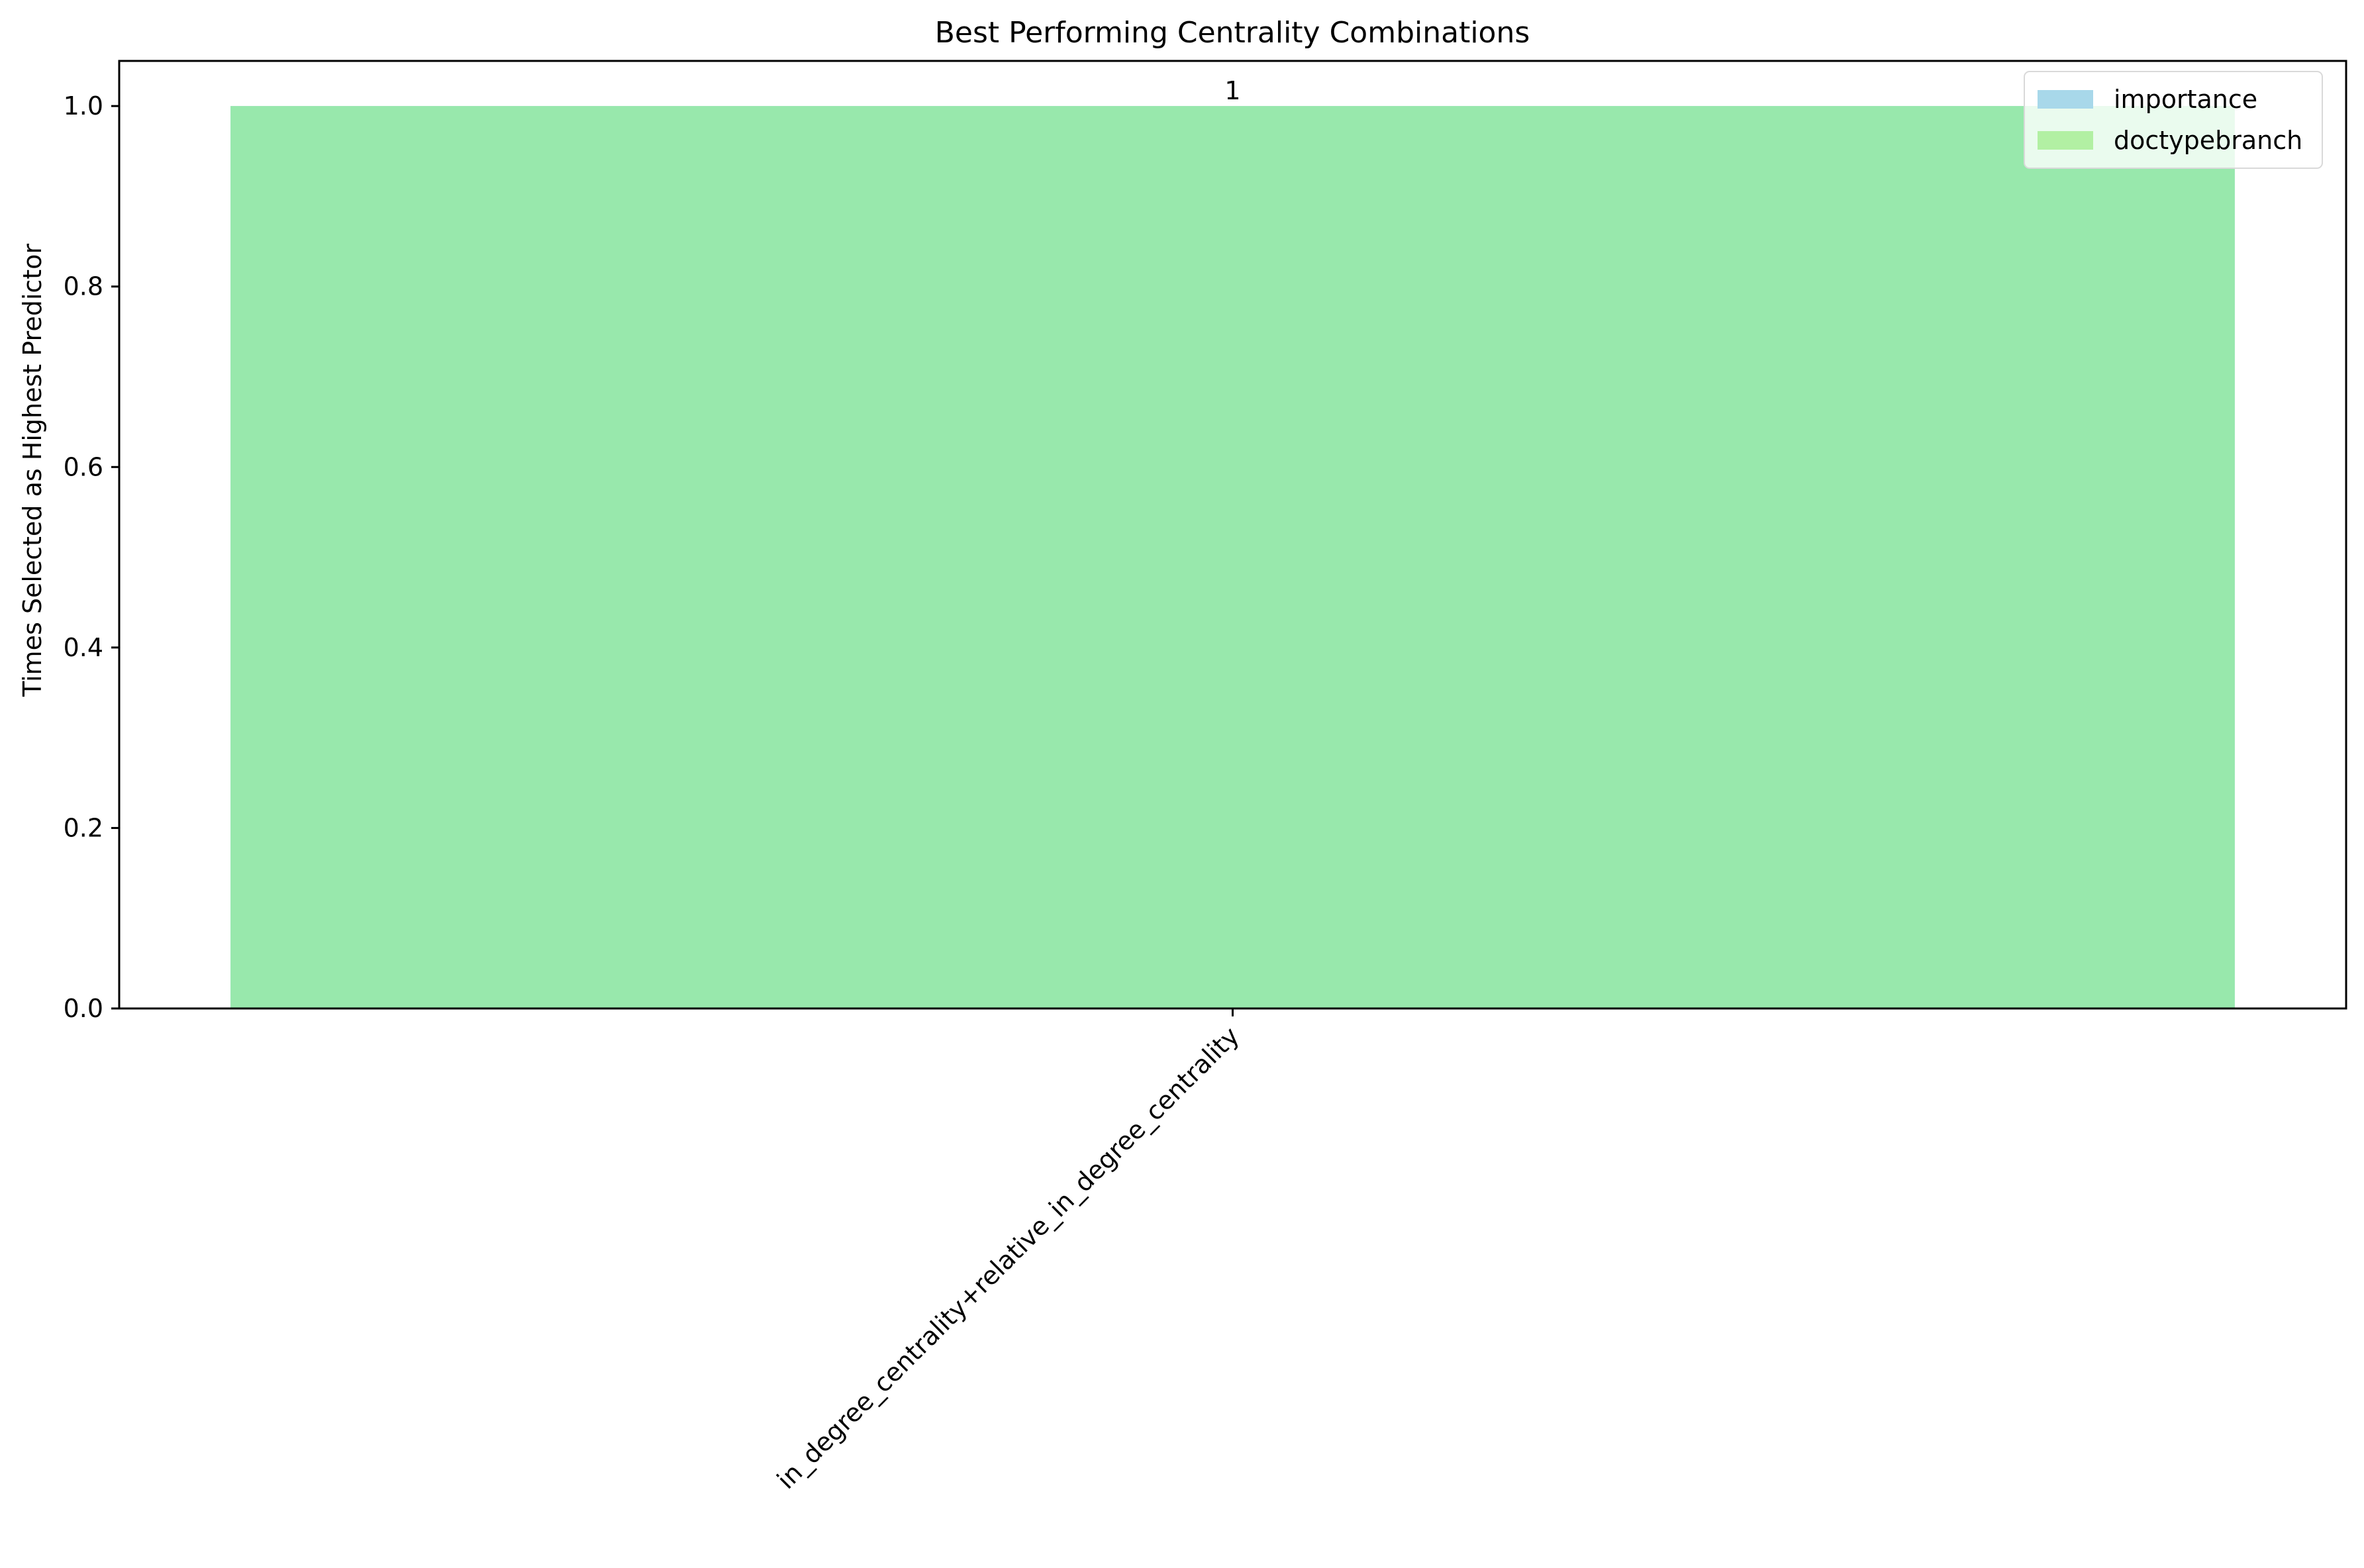  I want to click on y-tick-label: 0.0, so click(83, 1008).